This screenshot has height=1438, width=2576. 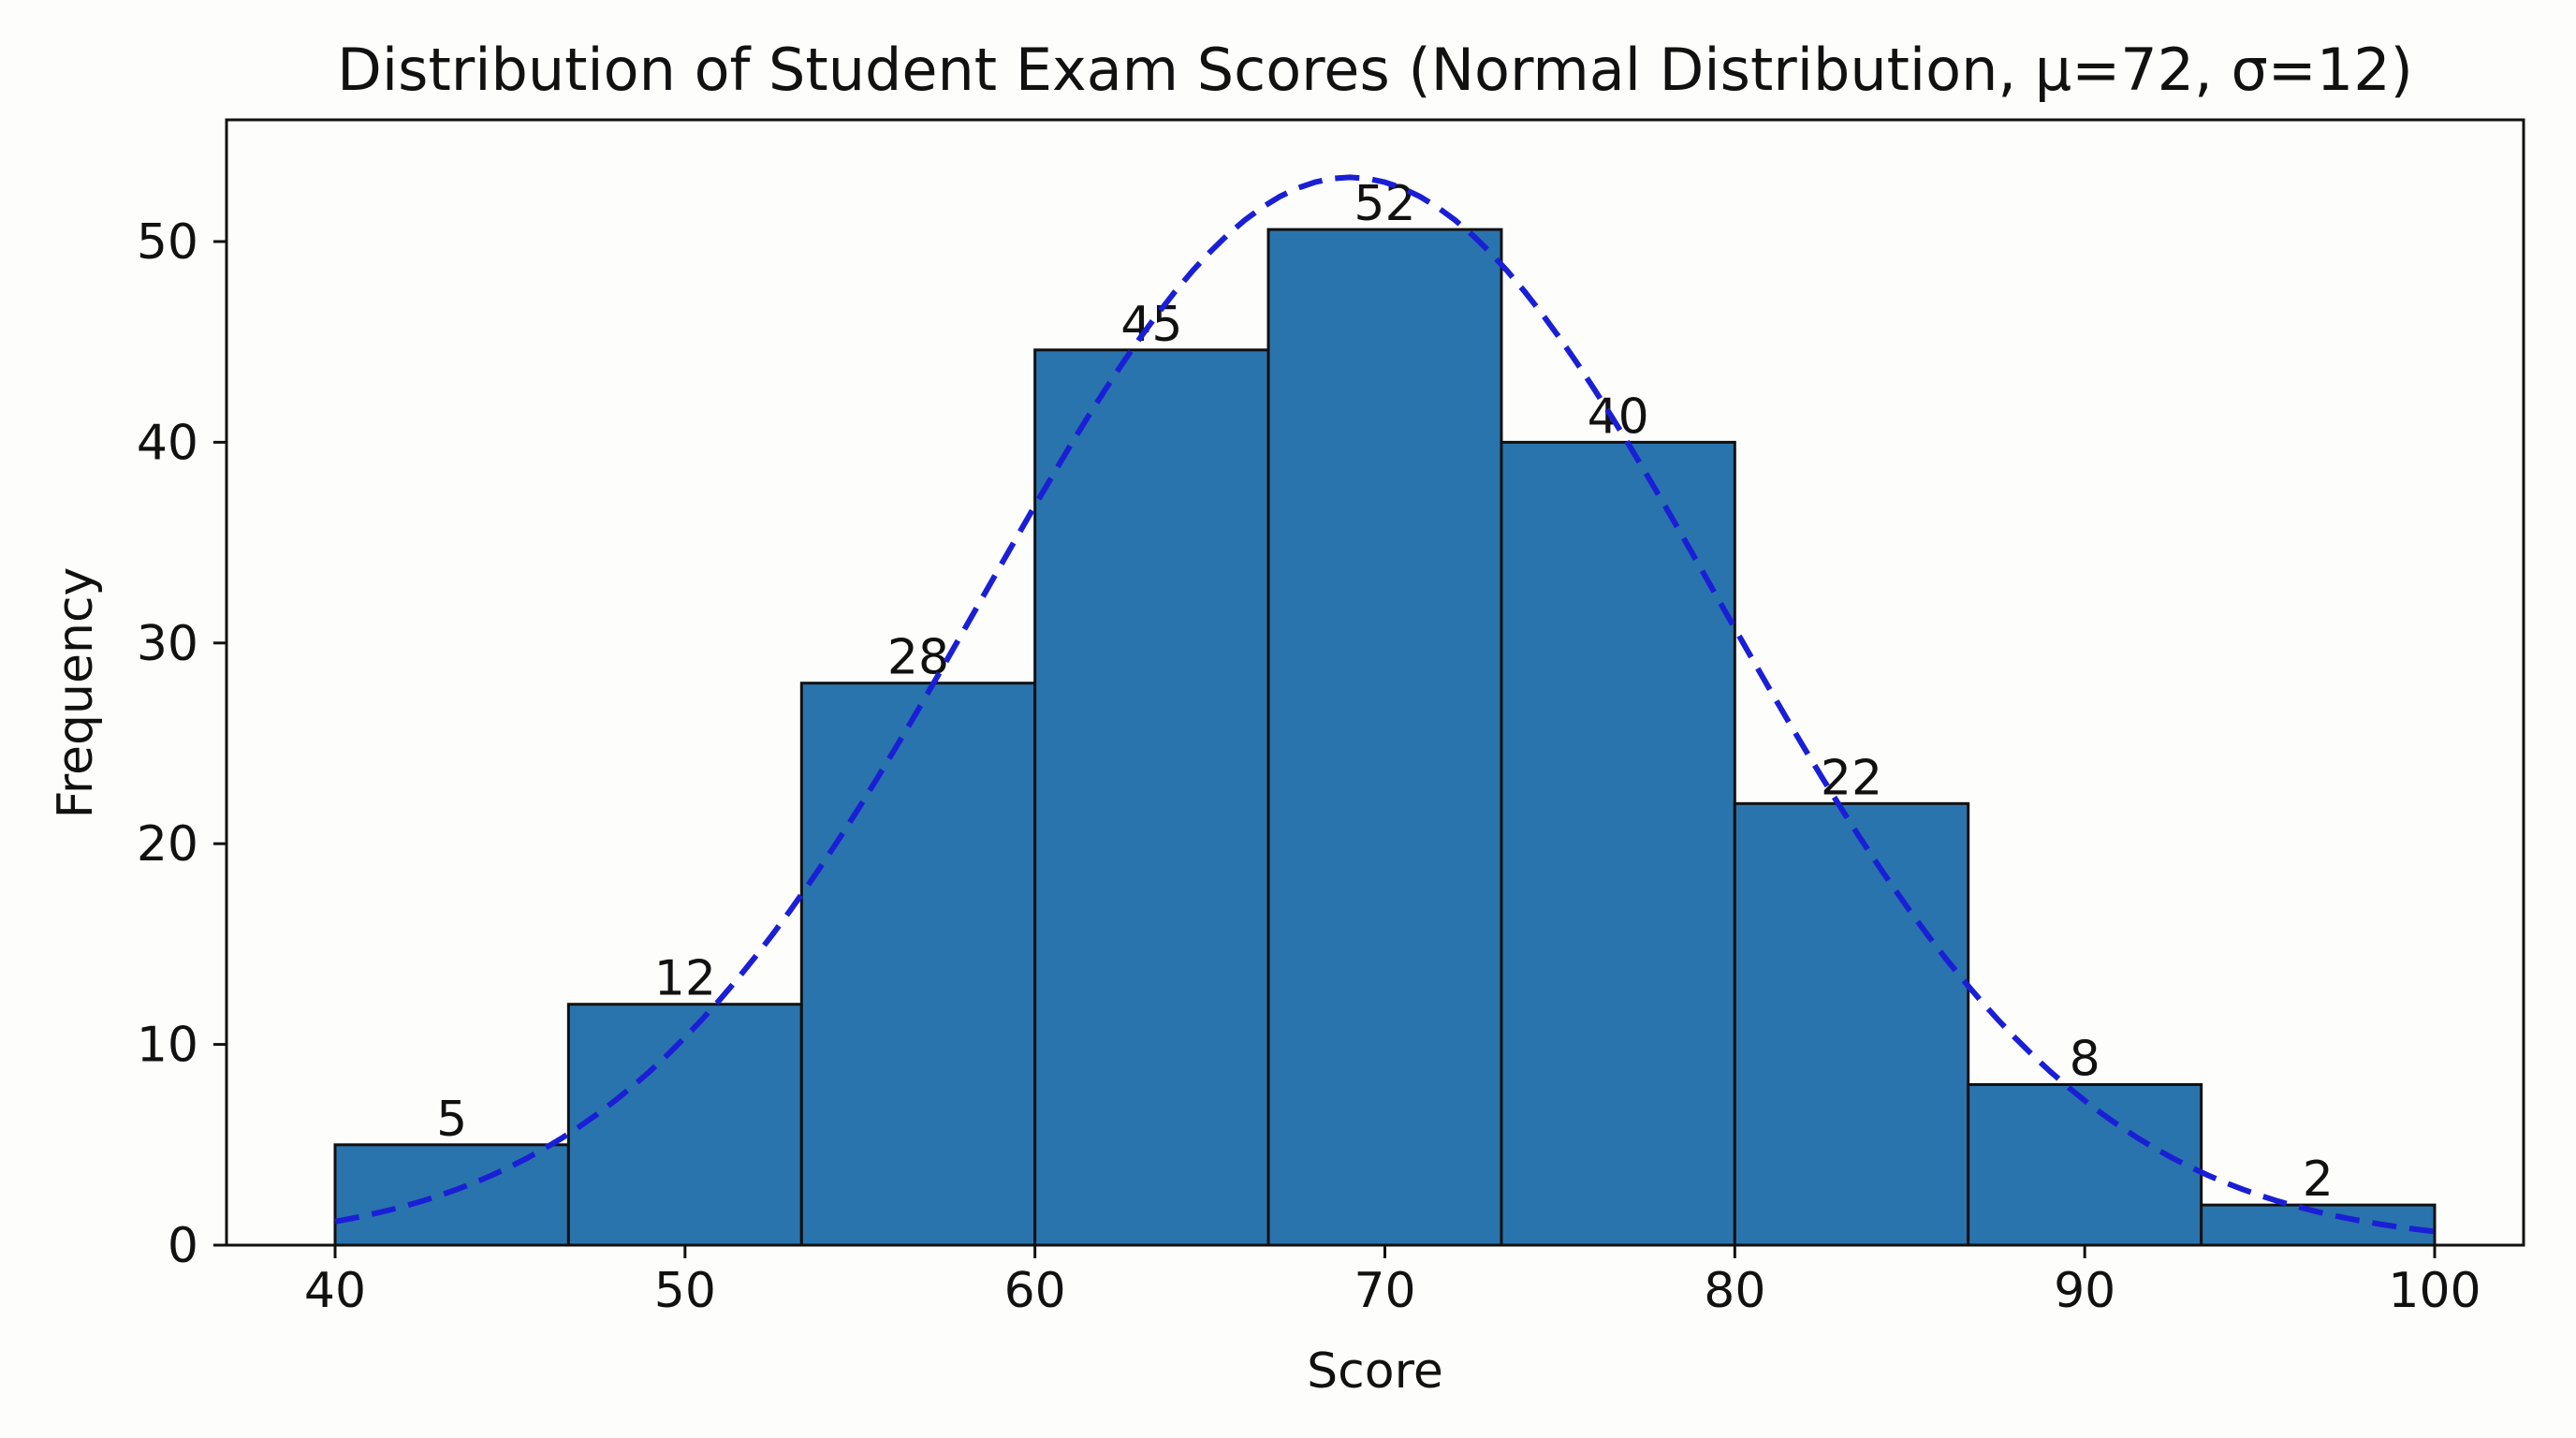 What do you see at coordinates (167, 1046) in the screenshot?
I see `y-tick-label: 10` at bounding box center [167, 1046].